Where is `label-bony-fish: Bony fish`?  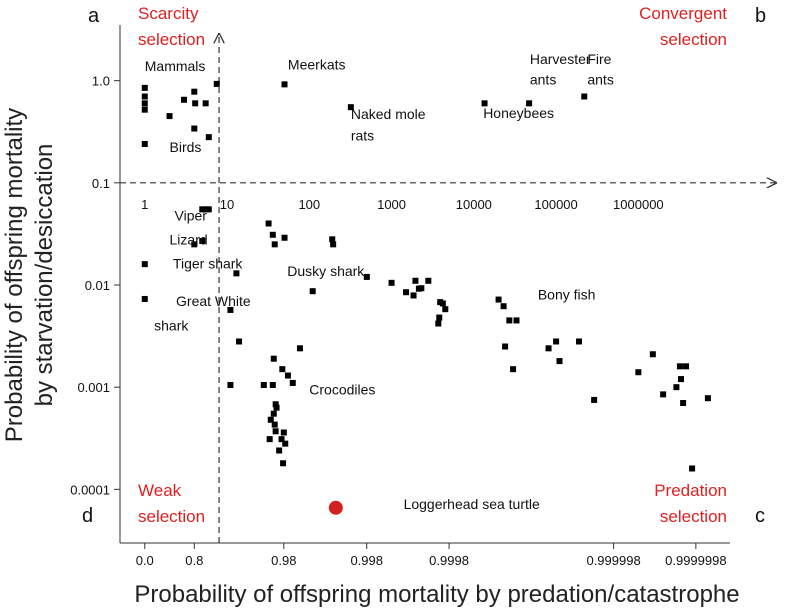
label-bony-fish: Bony fish is located at coordinates (567, 295).